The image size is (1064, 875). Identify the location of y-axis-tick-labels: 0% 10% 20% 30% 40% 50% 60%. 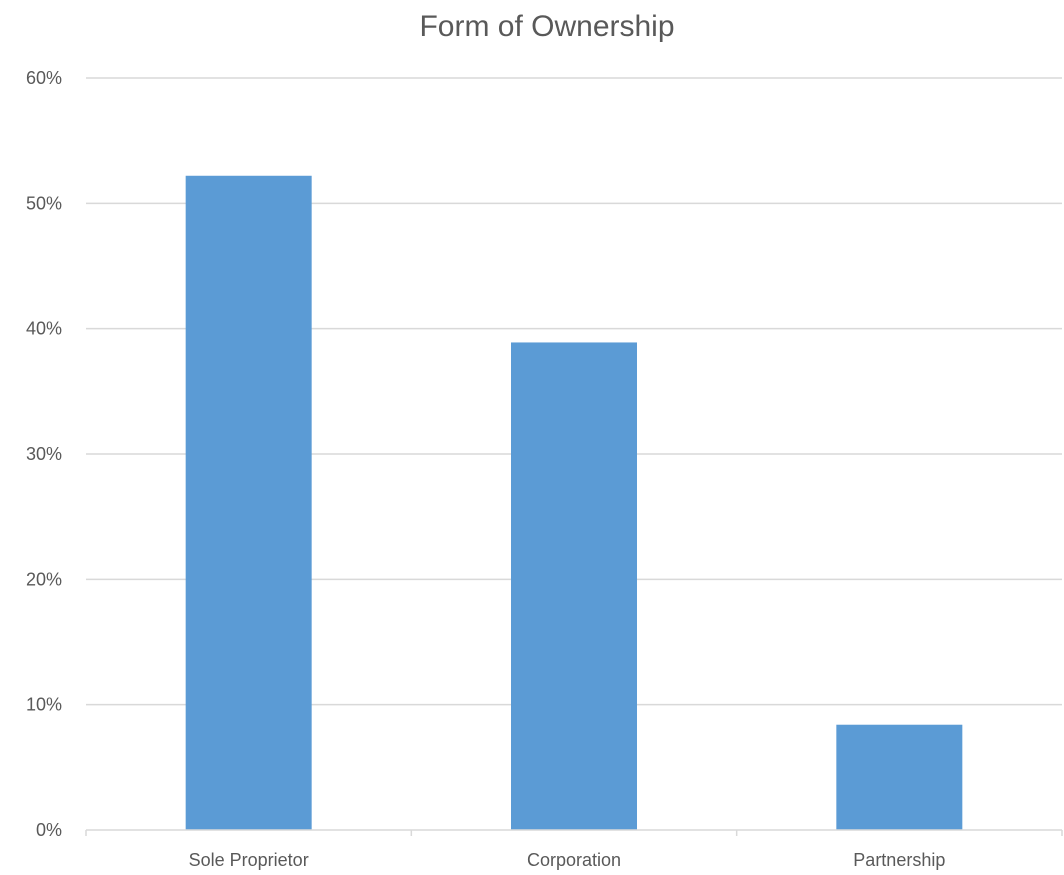
(44, 454).